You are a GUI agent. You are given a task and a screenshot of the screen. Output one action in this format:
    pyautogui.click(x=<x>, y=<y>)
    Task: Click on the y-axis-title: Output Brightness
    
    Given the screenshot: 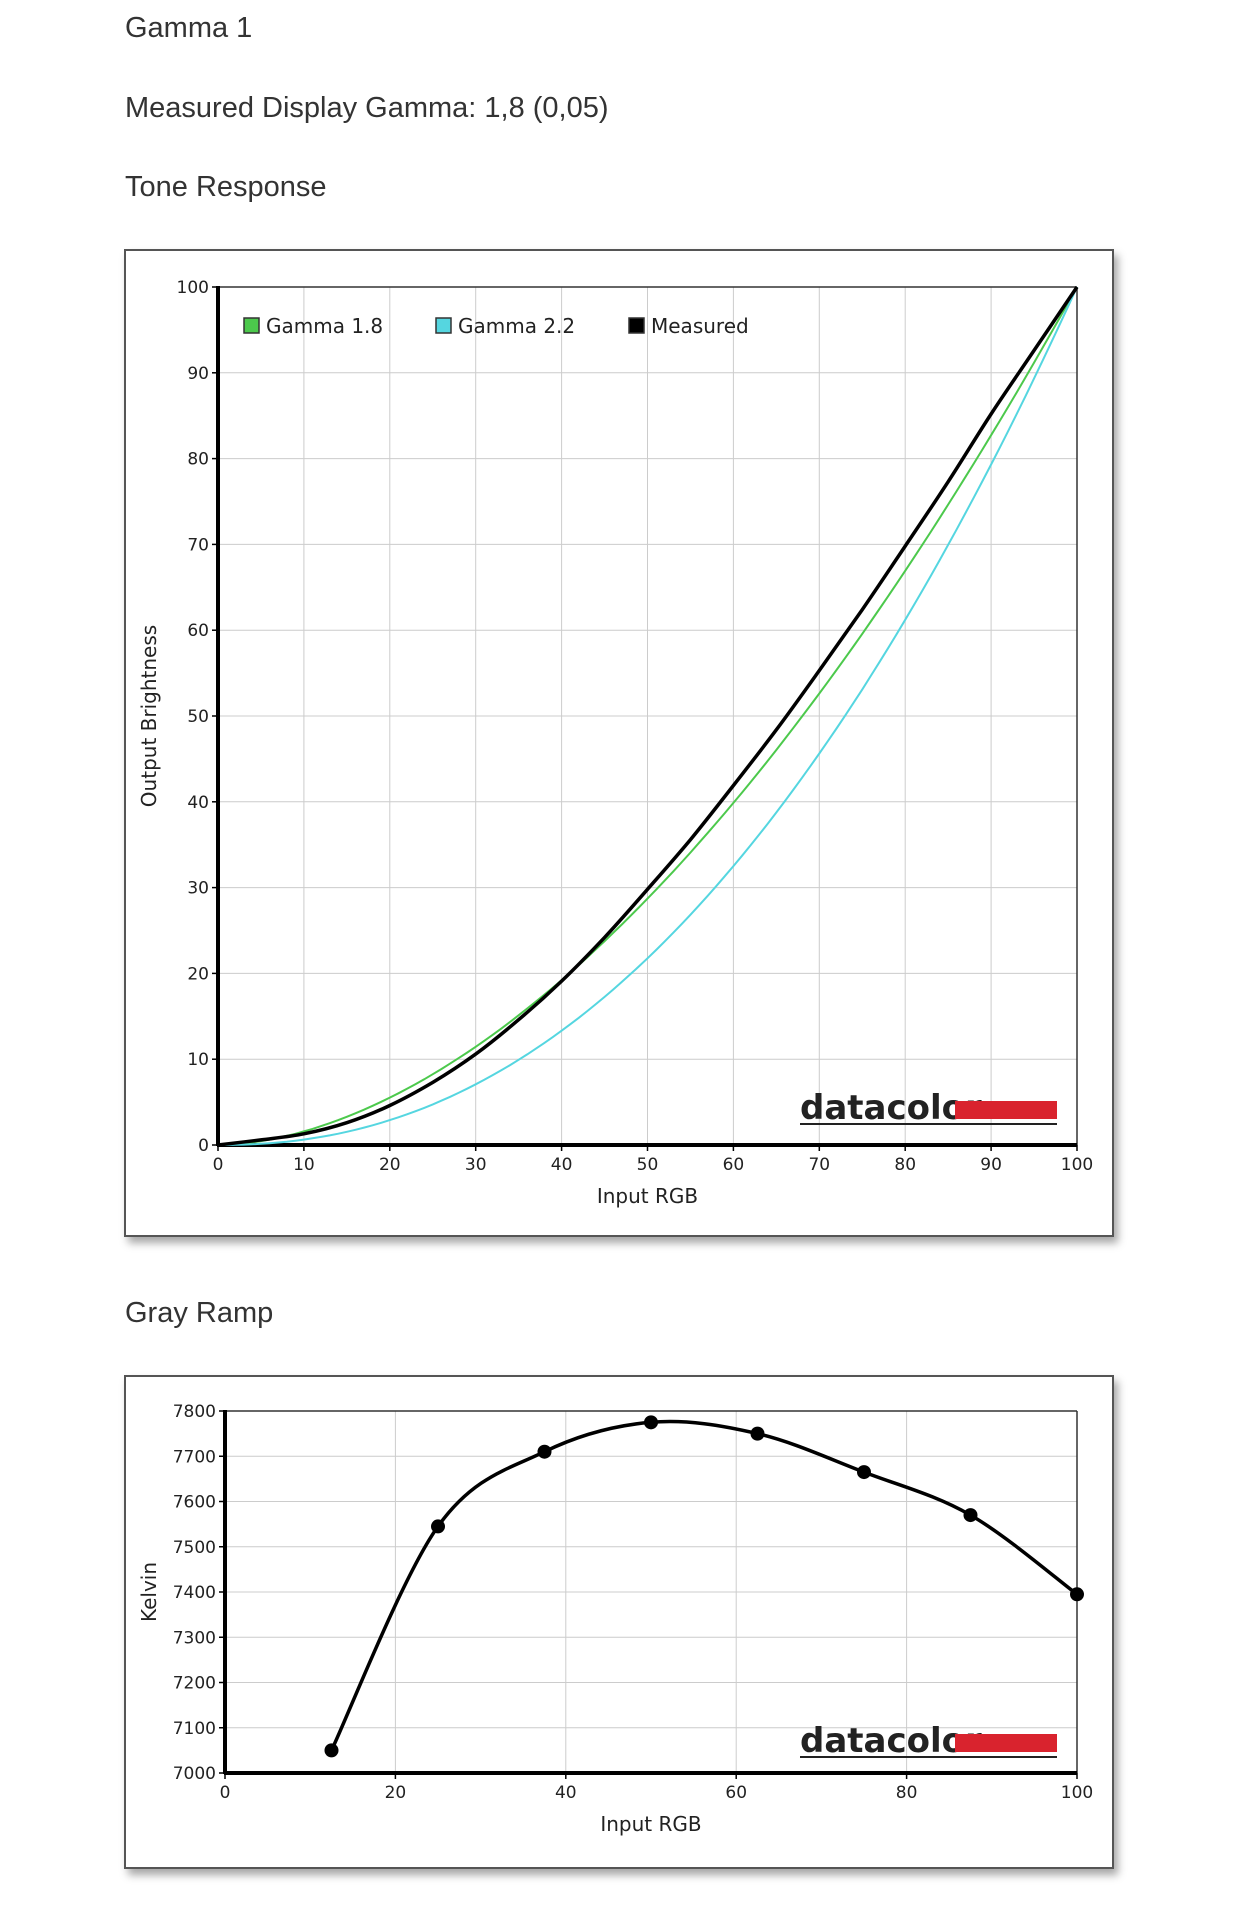 What is the action you would take?
    pyautogui.click(x=149, y=716)
    